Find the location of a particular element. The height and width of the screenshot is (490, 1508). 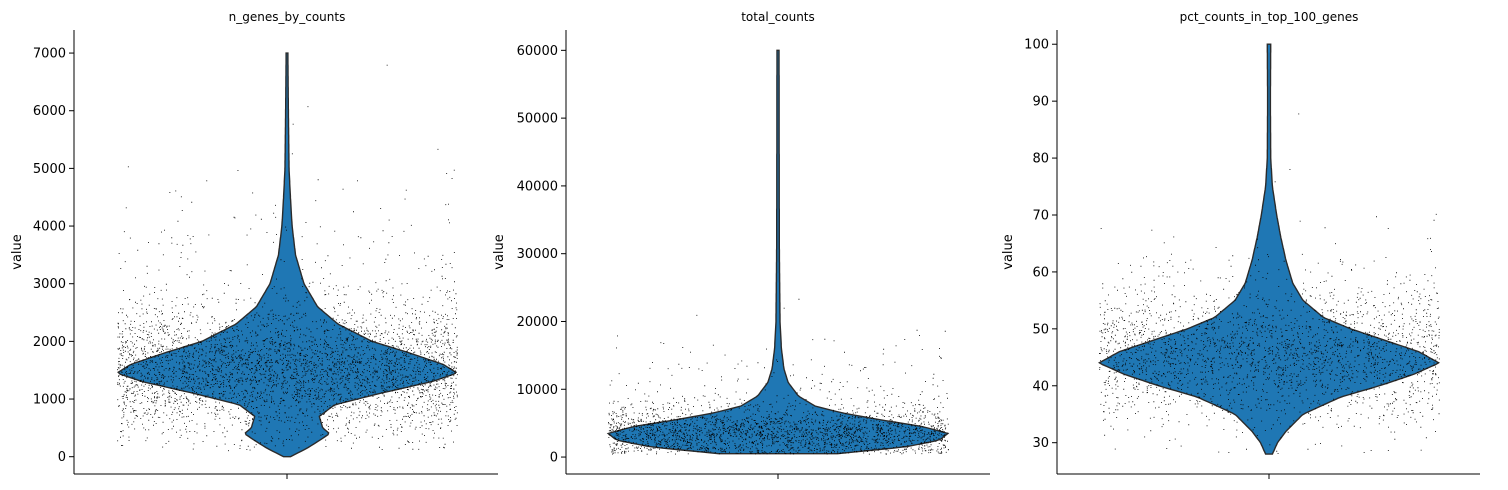

y-tick-label: 5000 is located at coordinates (49, 169).